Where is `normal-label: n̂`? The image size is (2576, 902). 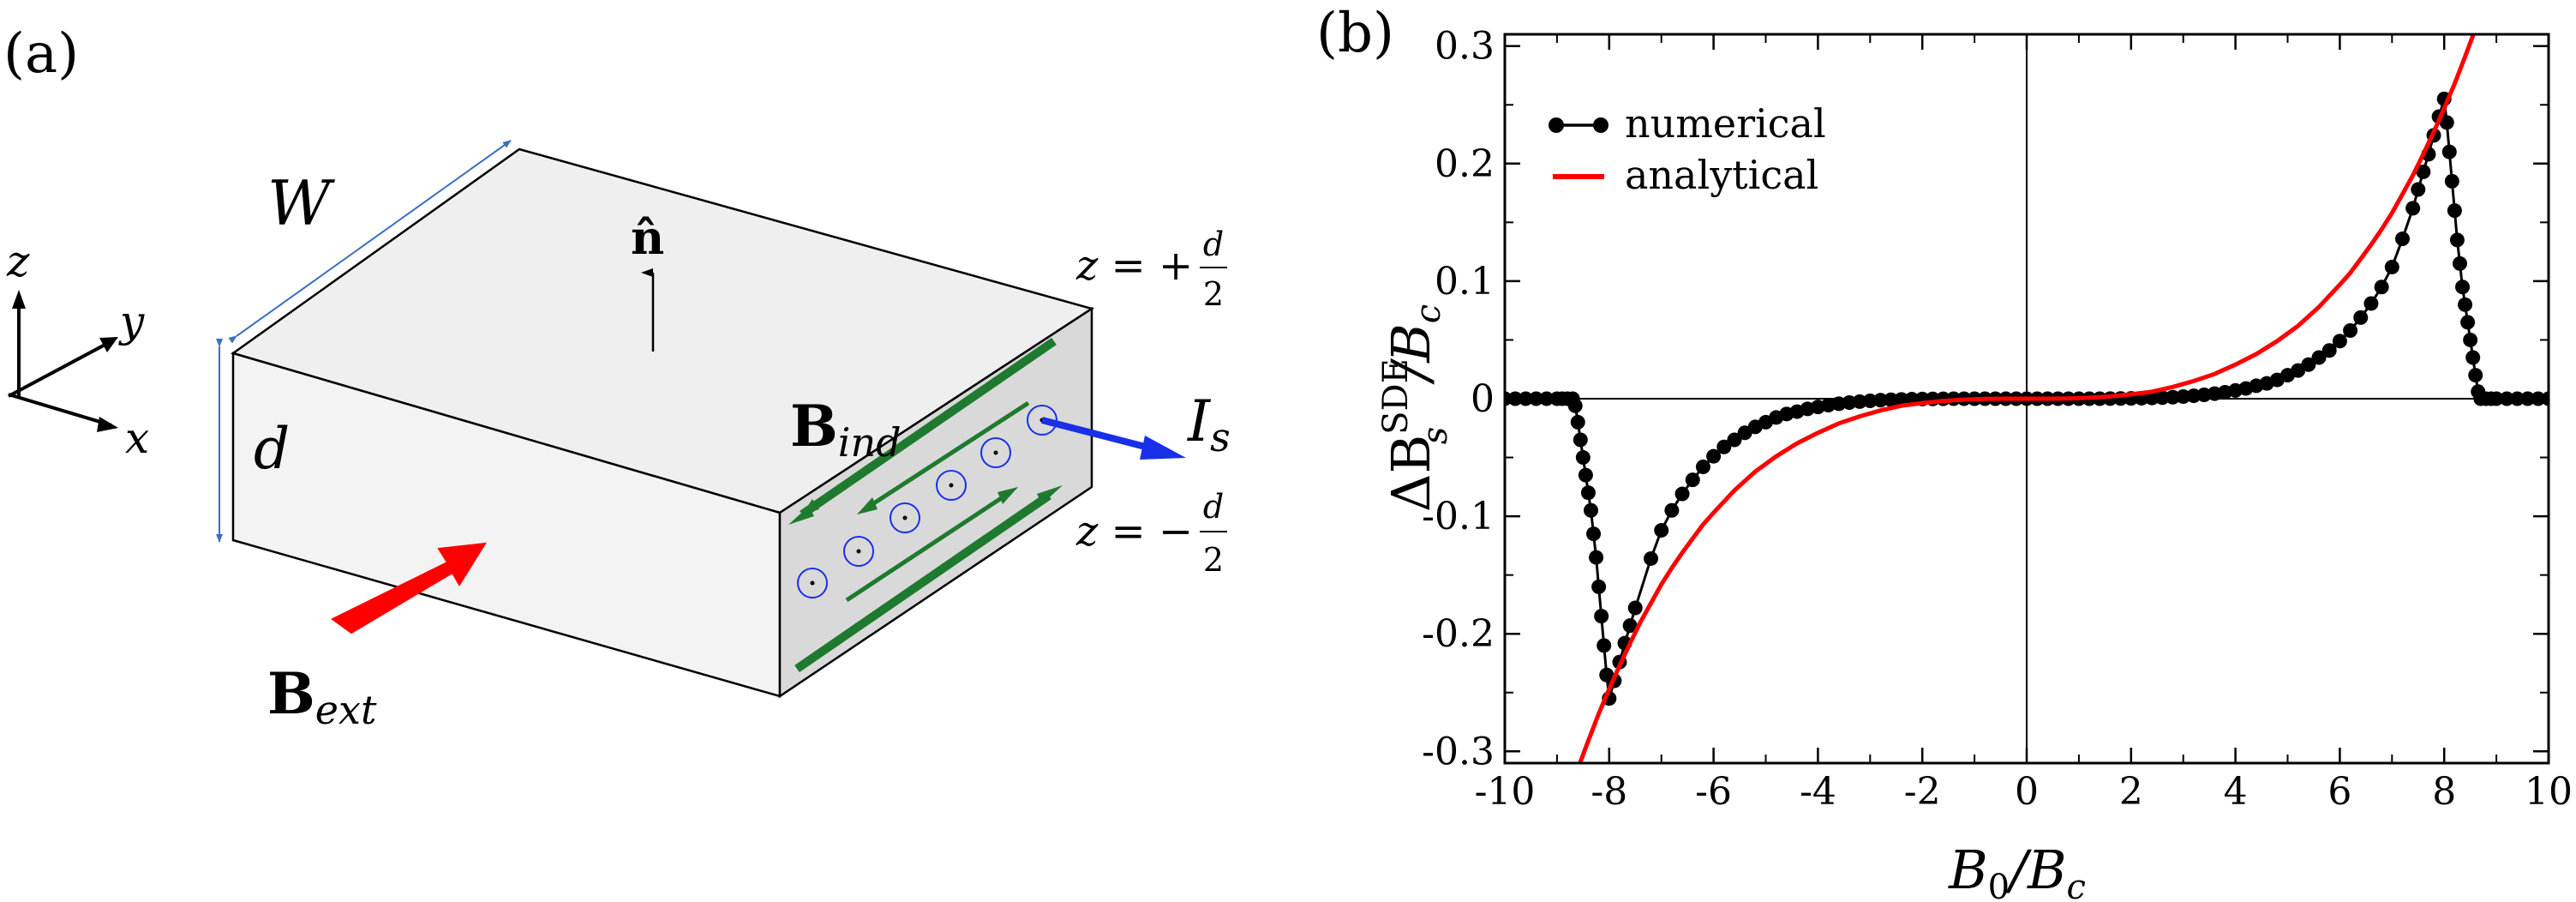
normal-label: n̂ is located at coordinates (647, 237).